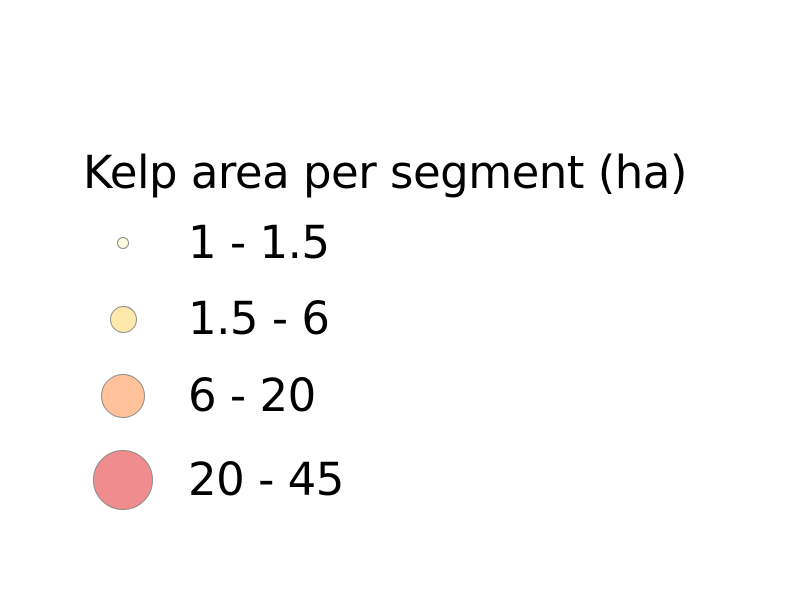 The height and width of the screenshot is (616, 801). I want to click on legend-title: Kelp area per segment (ha), so click(385, 172).